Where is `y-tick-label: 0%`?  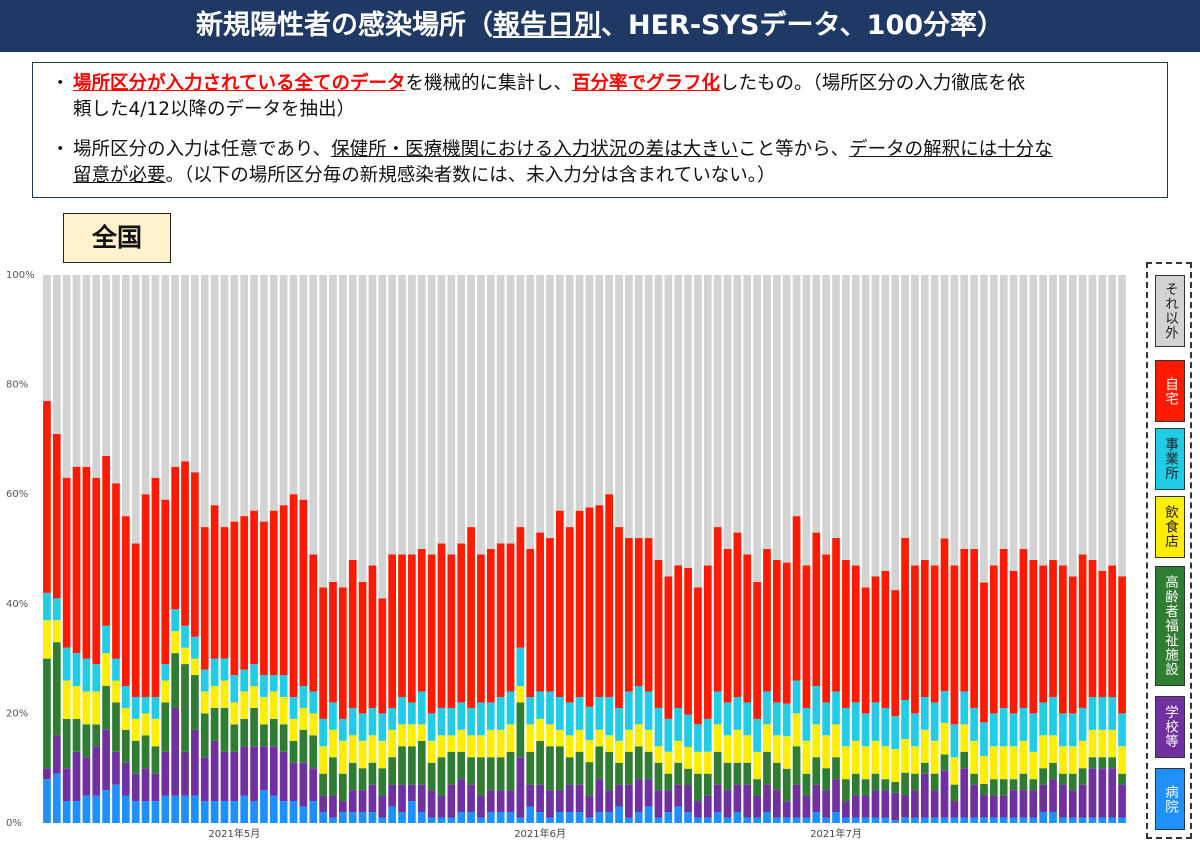 y-tick-label: 0% is located at coordinates (14, 823).